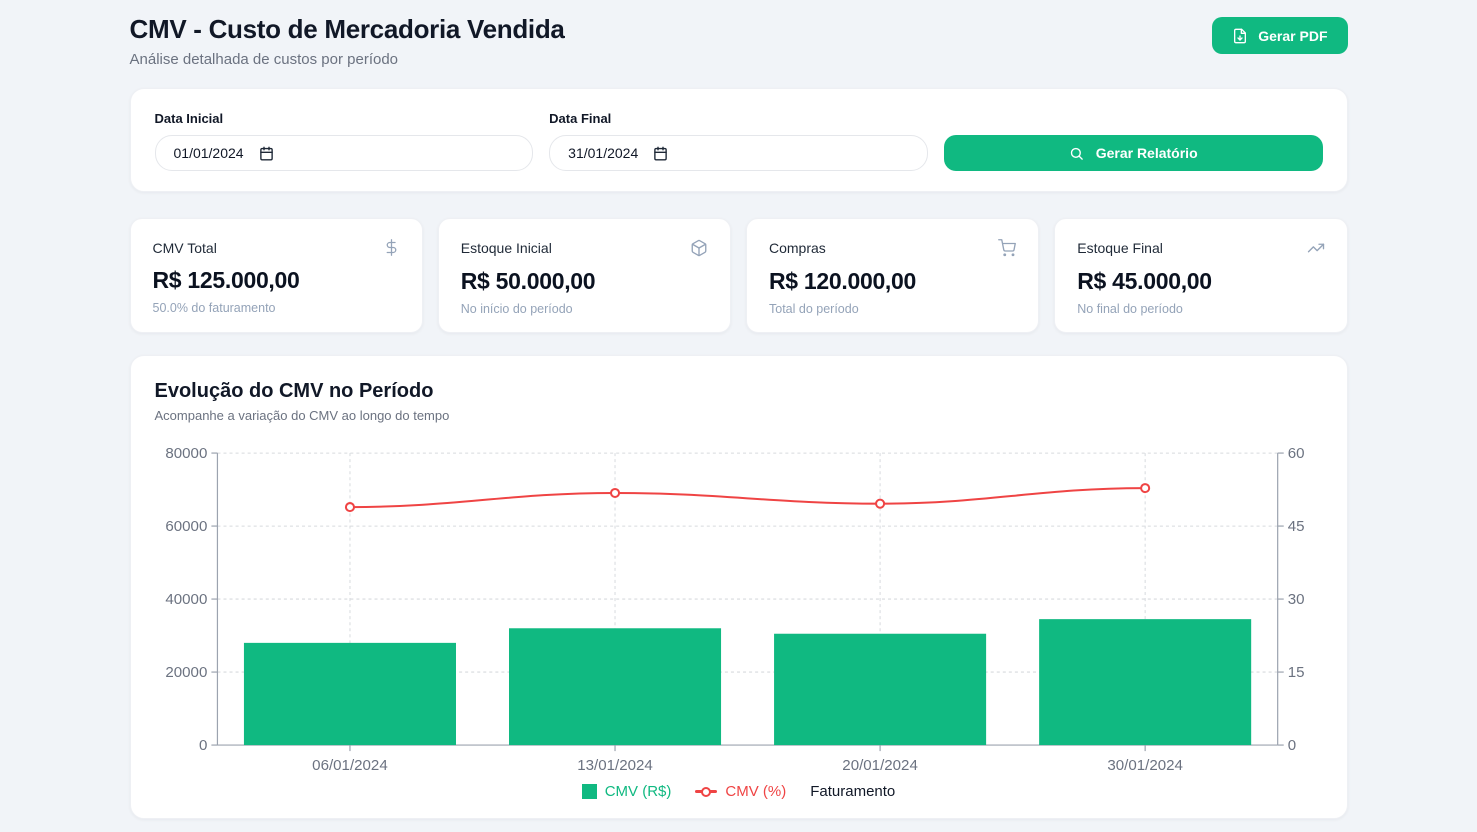  Describe the element at coordinates (226, 280) in the screenshot. I see `stat-value: R$ 125.000,00` at that location.